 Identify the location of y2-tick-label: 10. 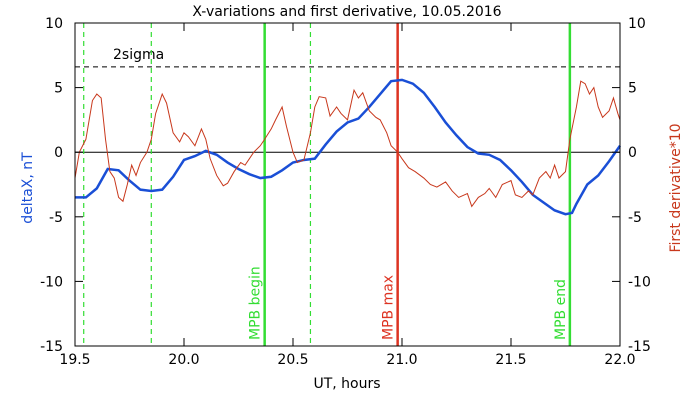
(637, 24).